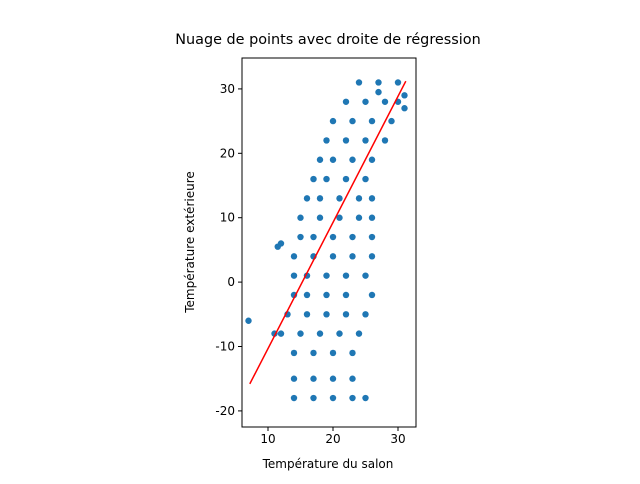  What do you see at coordinates (397, 439) in the screenshot?
I see `x-tick-label: 30` at bounding box center [397, 439].